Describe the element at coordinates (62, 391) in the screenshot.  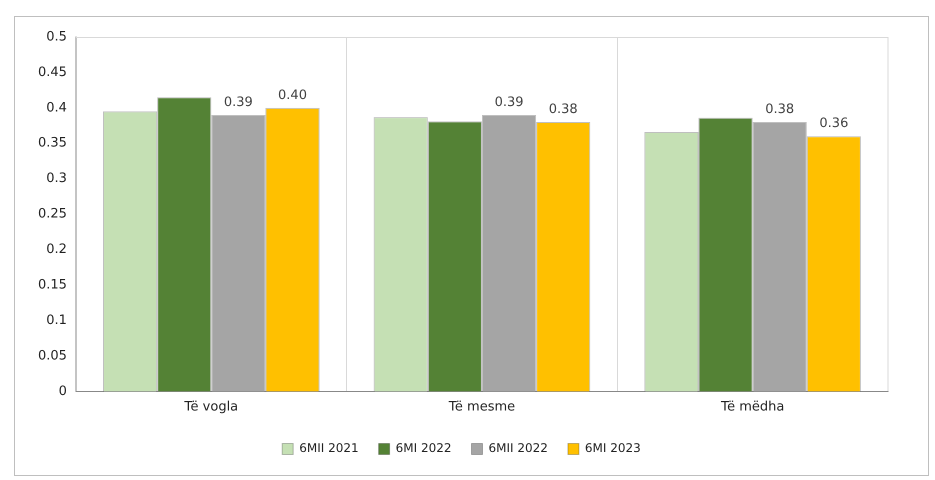
I see `y-tick-label: 0` at that location.